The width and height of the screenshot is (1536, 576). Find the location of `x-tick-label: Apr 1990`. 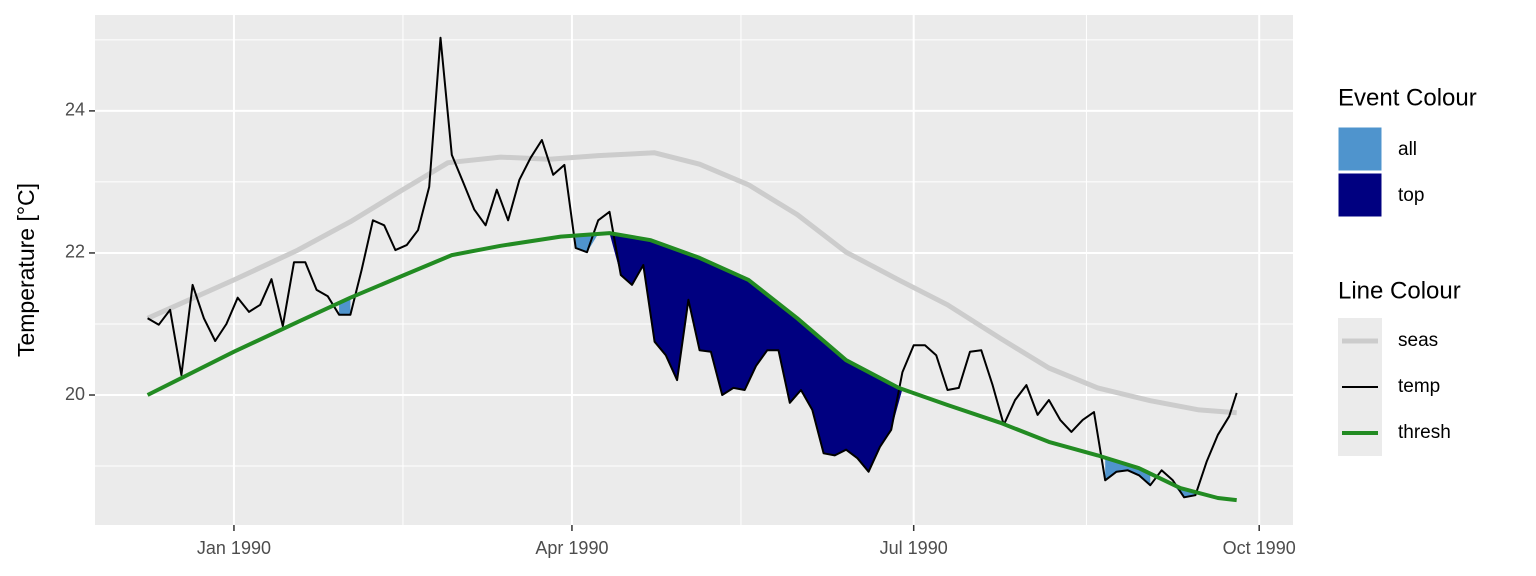

x-tick-label: Apr 1990 is located at coordinates (571, 548).